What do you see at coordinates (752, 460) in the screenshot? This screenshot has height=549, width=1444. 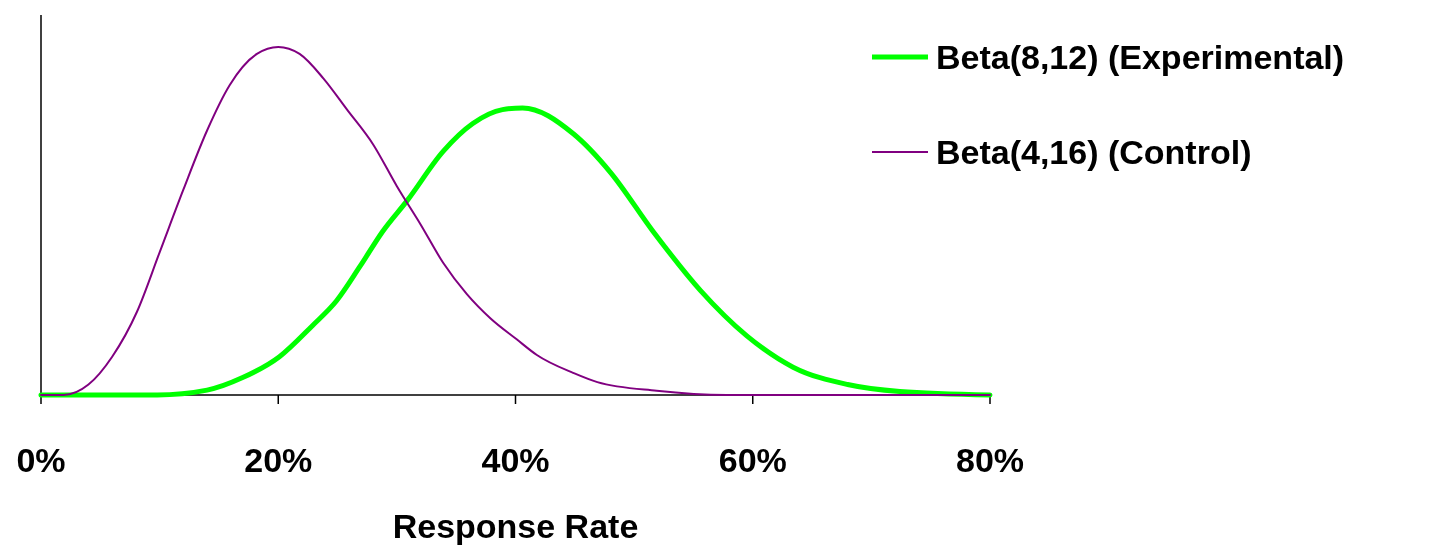 I see `x-tick-label: 60%` at bounding box center [752, 460].